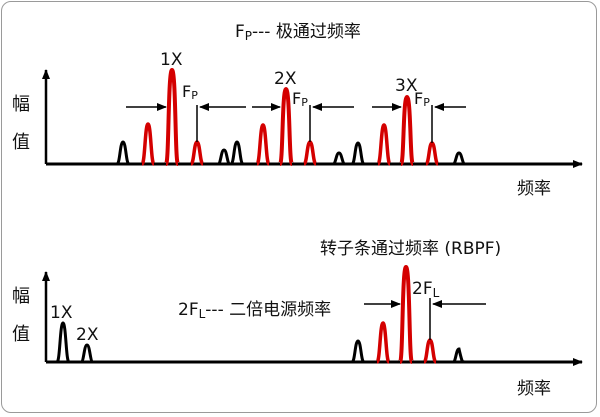  What do you see at coordinates (430, 351) in the screenshot?
I see `bottom-peak-red-c` at bounding box center [430, 351].